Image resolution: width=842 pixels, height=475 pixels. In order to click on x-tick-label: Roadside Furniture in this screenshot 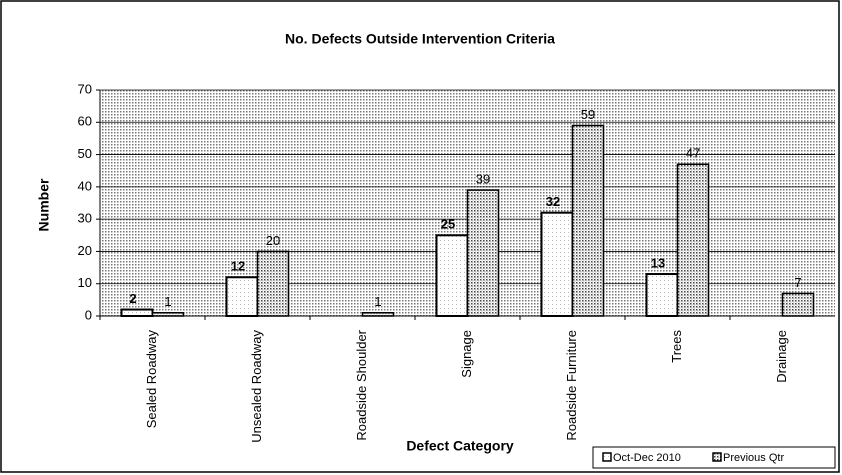, I will do `click(571, 385)`.